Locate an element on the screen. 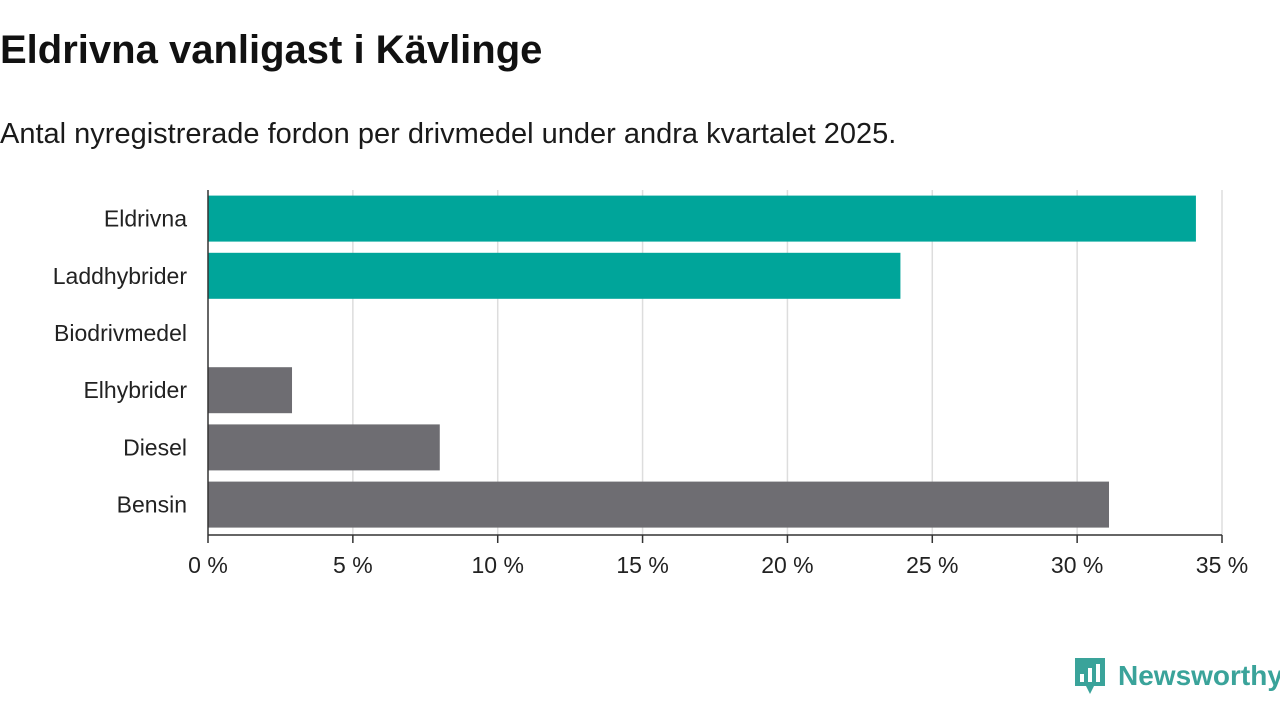  category-label: Eldrivna is located at coordinates (145, 219).